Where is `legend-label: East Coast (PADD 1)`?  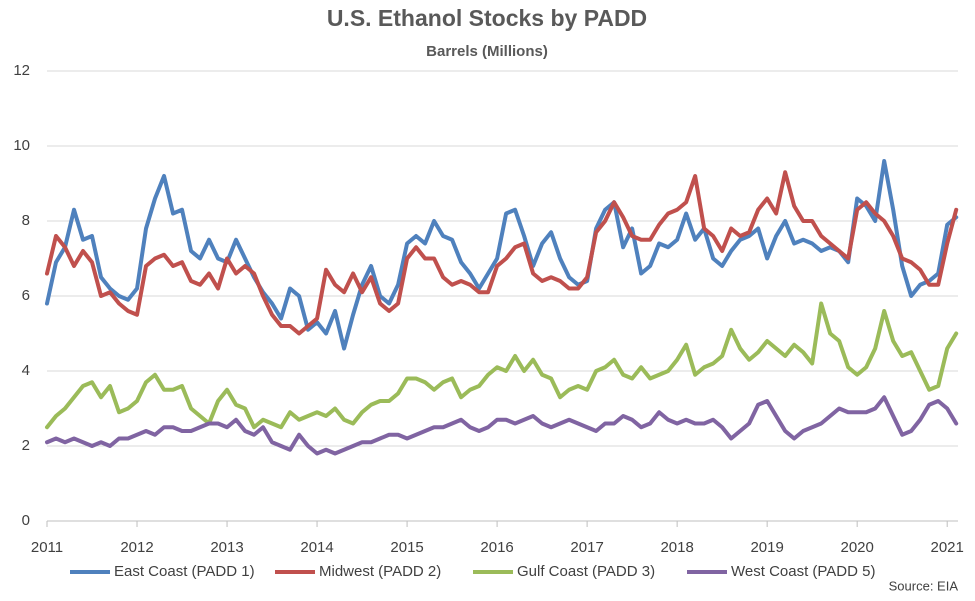
legend-label: East Coast (PADD 1) is located at coordinates (184, 571).